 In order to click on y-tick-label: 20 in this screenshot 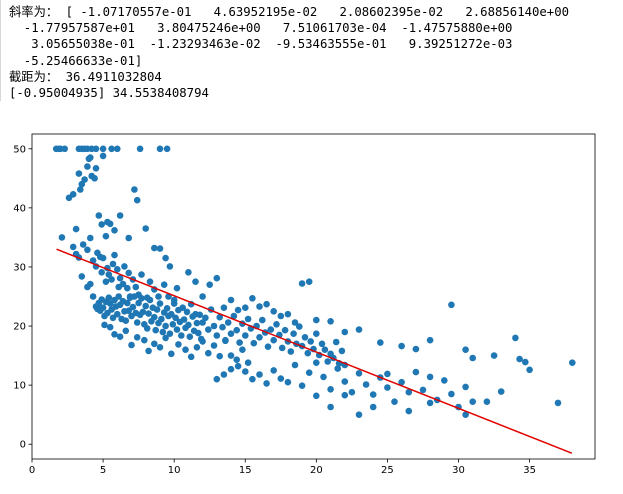, I will do `click(19, 327)`.